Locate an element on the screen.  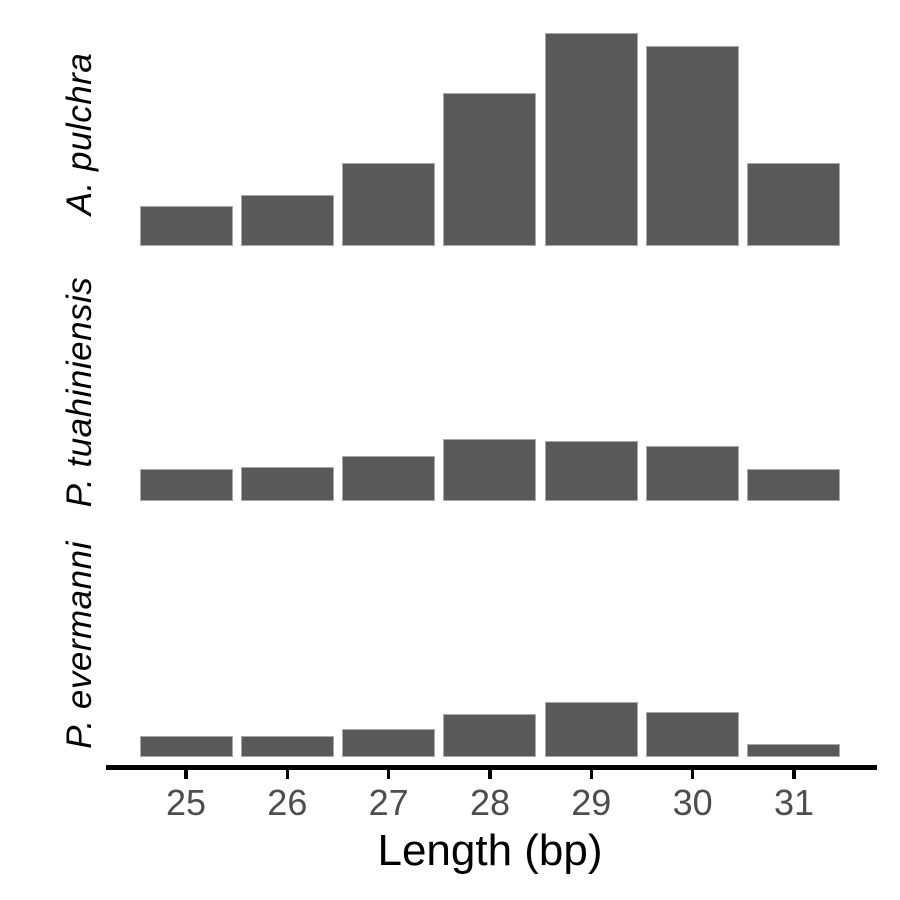
facet-label-p-tuahiniensis: P. tuahiniensis is located at coordinates (79, 392).